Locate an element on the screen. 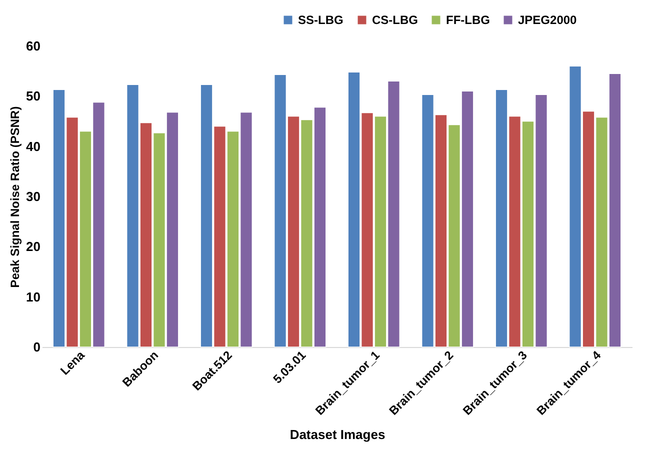 The width and height of the screenshot is (649, 458). y-tick-label: 40 is located at coordinates (33, 146).